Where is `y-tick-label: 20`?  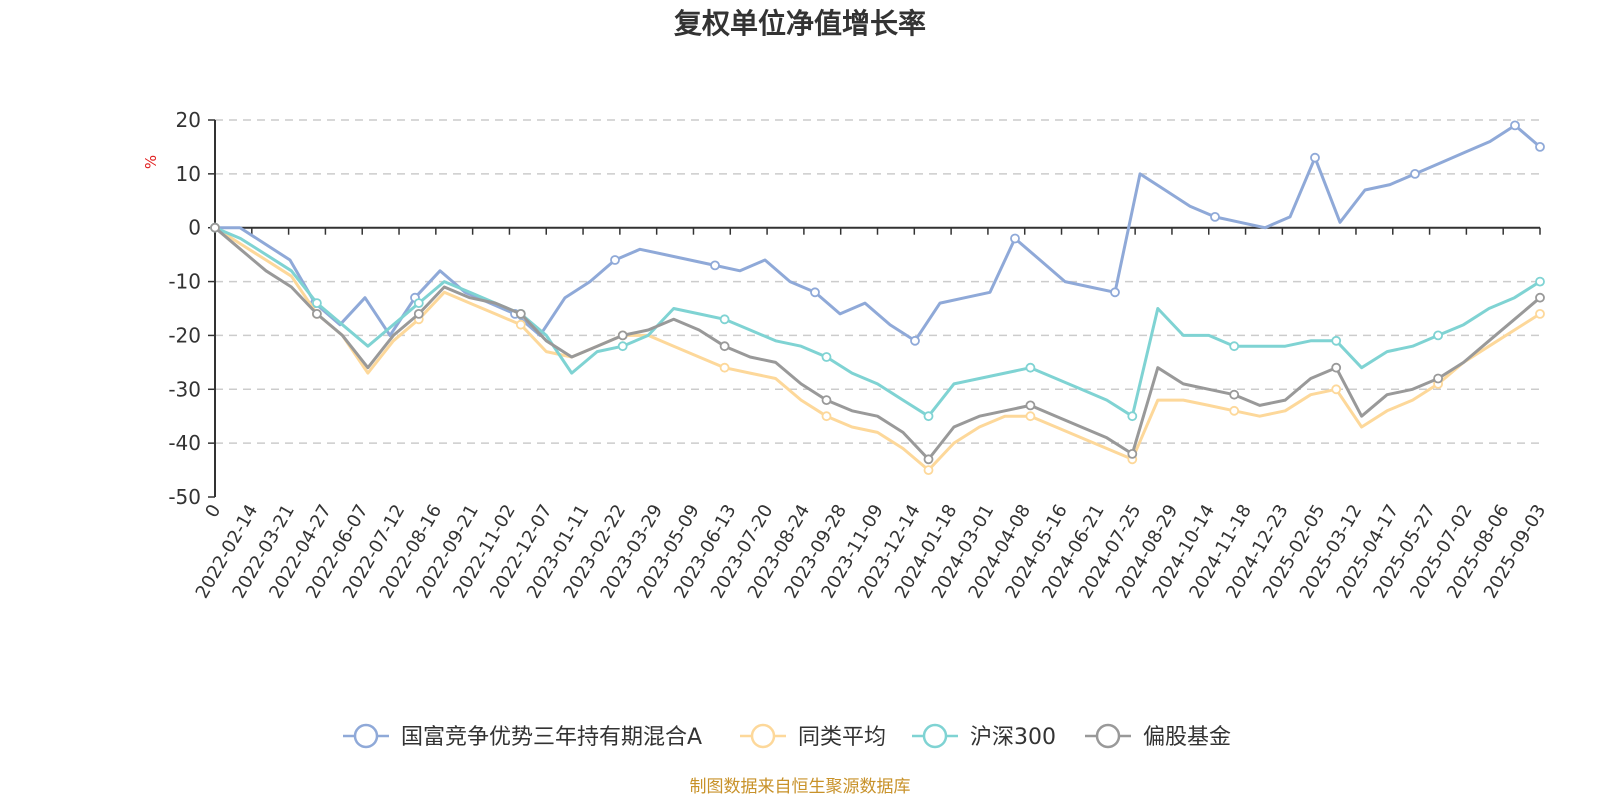 y-tick-label: 20 is located at coordinates (188, 120).